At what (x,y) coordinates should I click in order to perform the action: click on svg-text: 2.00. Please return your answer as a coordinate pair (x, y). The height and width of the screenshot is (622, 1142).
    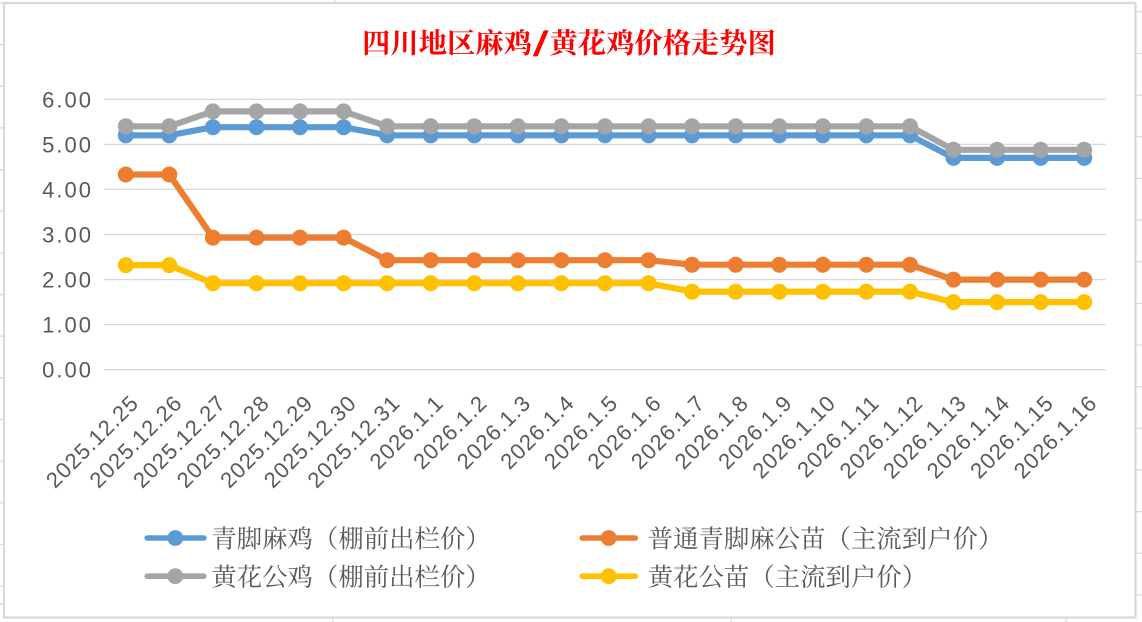
    Looking at the image, I should click on (67, 280).